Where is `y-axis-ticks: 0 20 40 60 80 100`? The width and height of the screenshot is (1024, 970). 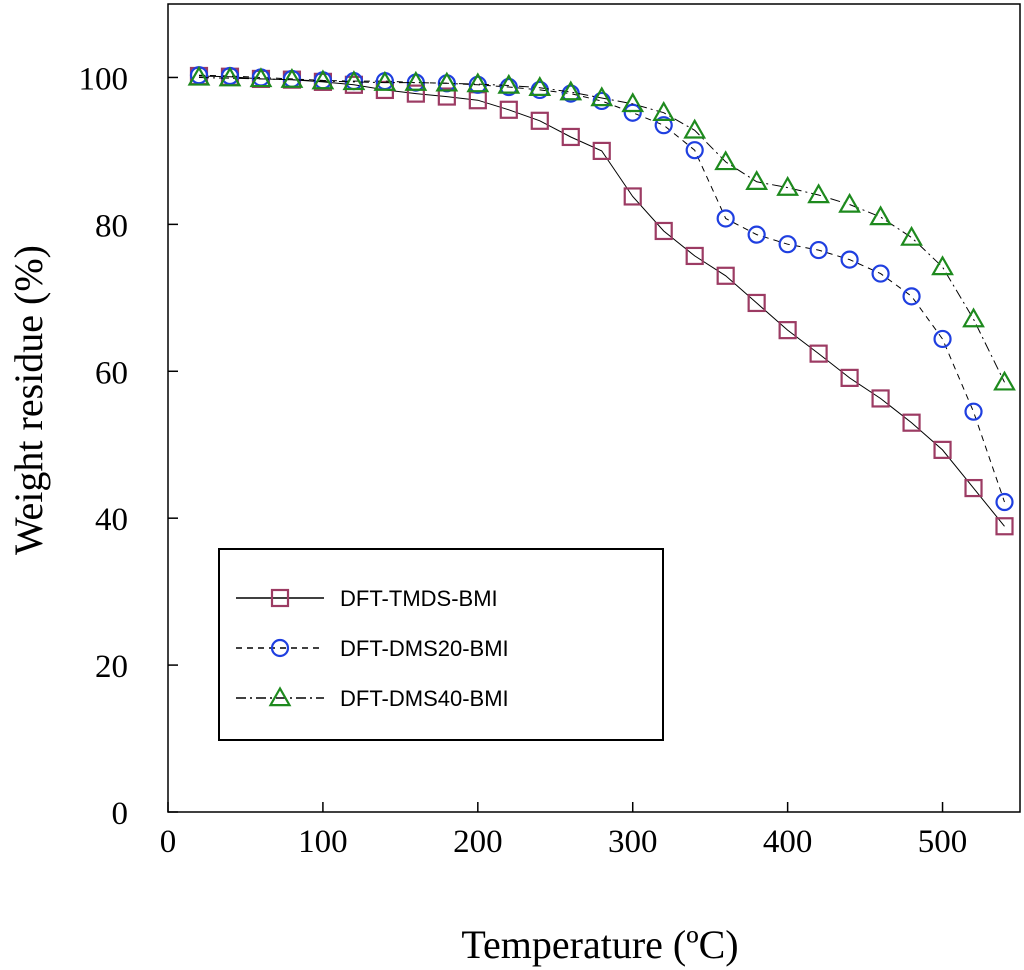
y-axis-ticks: 0 20 40 60 80 100 is located at coordinates (128, 446).